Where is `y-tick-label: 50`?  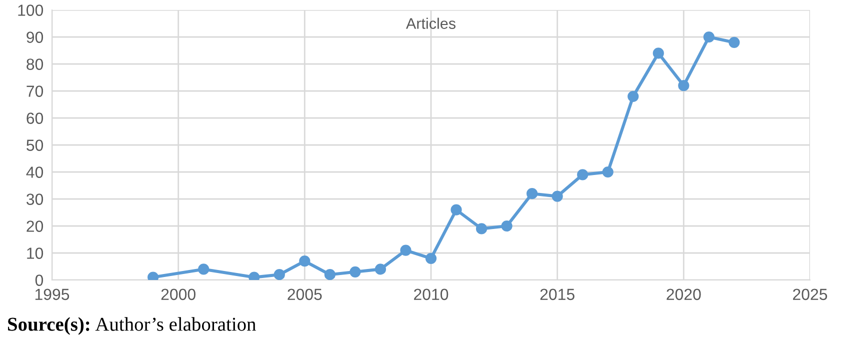
y-tick-label: 50 is located at coordinates (35, 145).